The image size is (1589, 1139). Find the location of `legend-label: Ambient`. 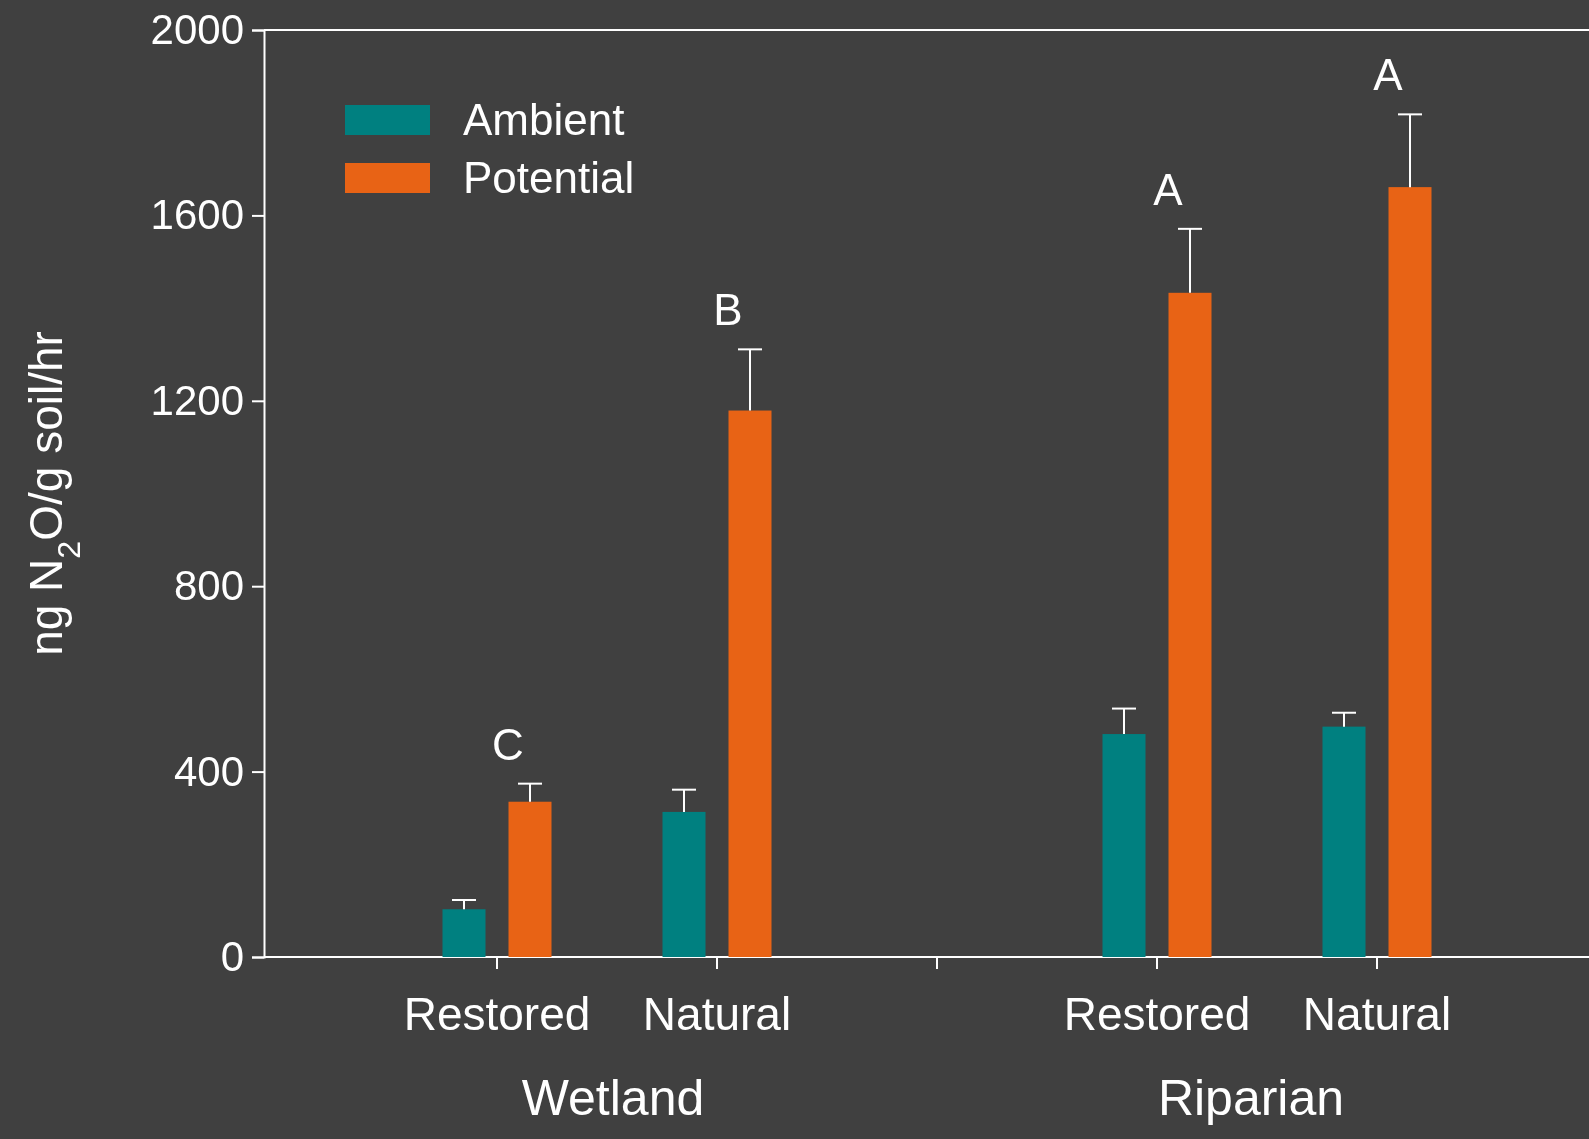

legend-label: Ambient is located at coordinates (544, 119).